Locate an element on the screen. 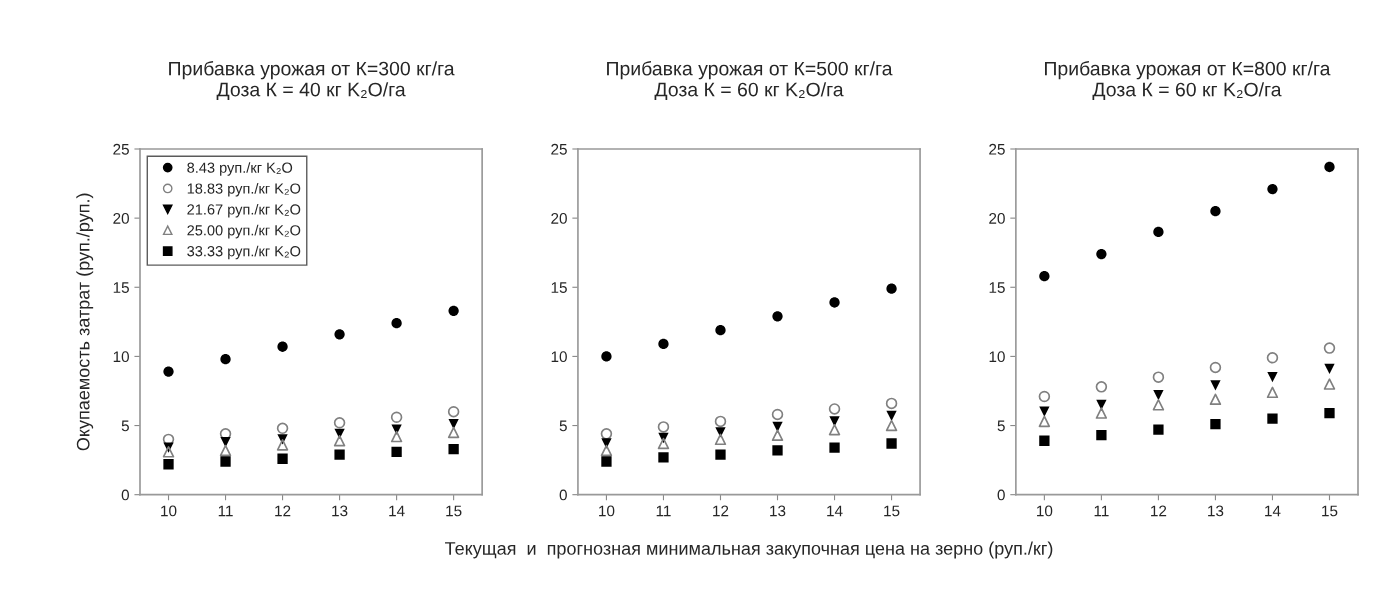 The image size is (1400, 596). chart-title: Прибавка урожая от К=300 кг/га Доза К = 40 кг K₂O/га is located at coordinates (312, 81).